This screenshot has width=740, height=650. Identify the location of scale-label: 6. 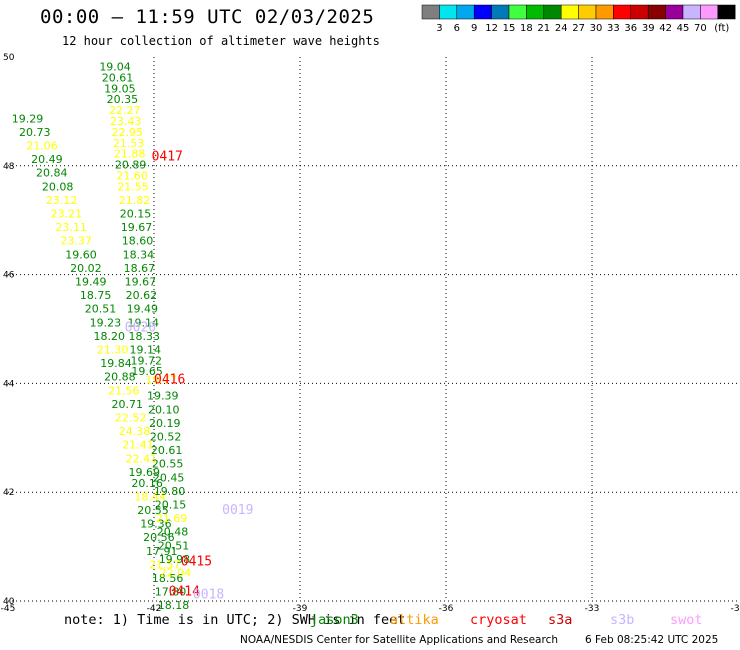
(457, 28).